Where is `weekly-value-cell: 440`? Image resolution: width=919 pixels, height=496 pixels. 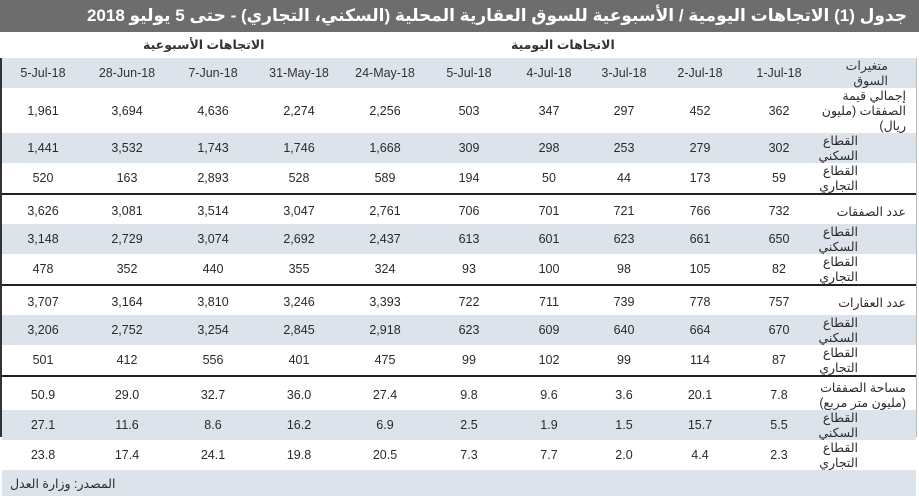
weekly-value-cell: 440 is located at coordinates (213, 269).